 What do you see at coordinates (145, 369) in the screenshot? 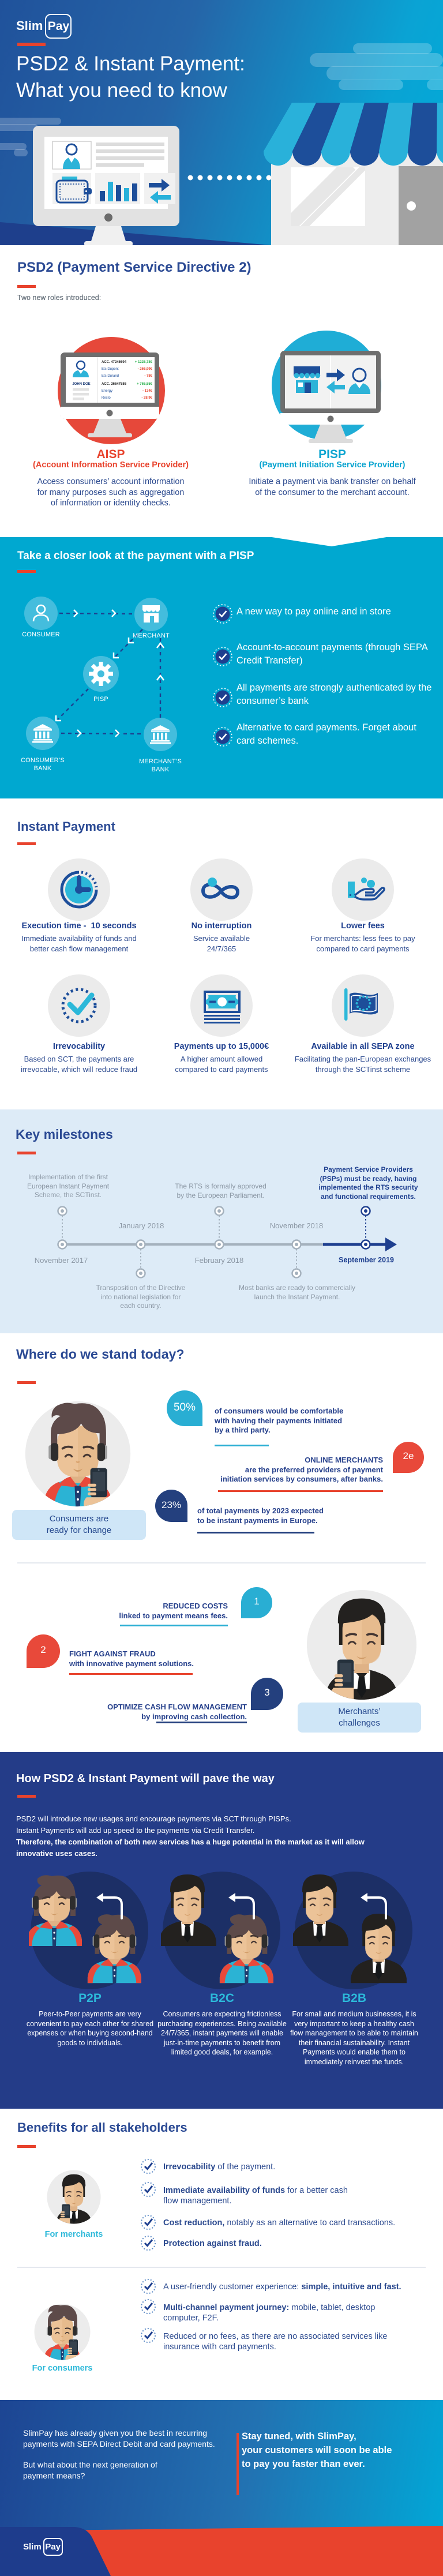
I see `svg-text: - 266,99€` at bounding box center [145, 369].